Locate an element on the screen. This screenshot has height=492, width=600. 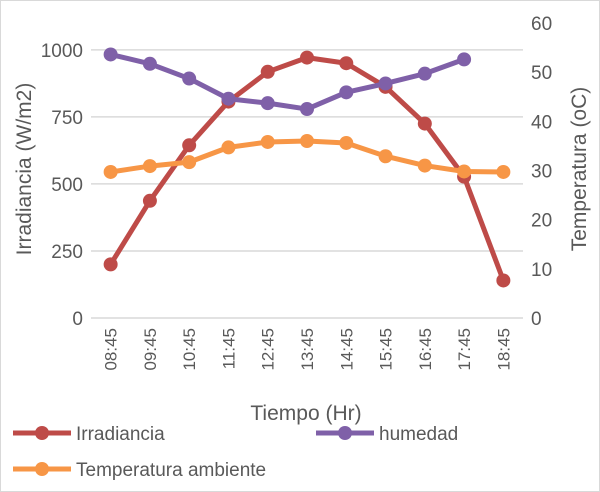
legend-label: Irradiancia is located at coordinates (120, 434).